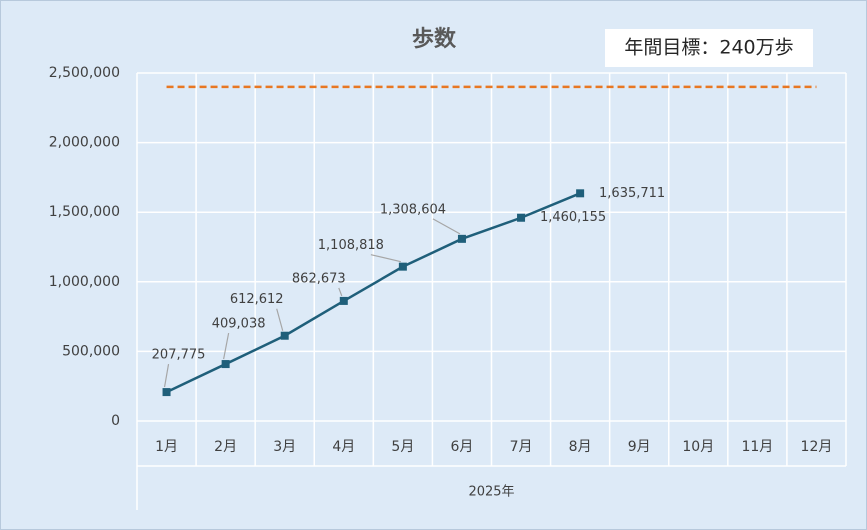  What do you see at coordinates (461, 447) in the screenshot?
I see `x-tick-label: 6月` at bounding box center [461, 447].